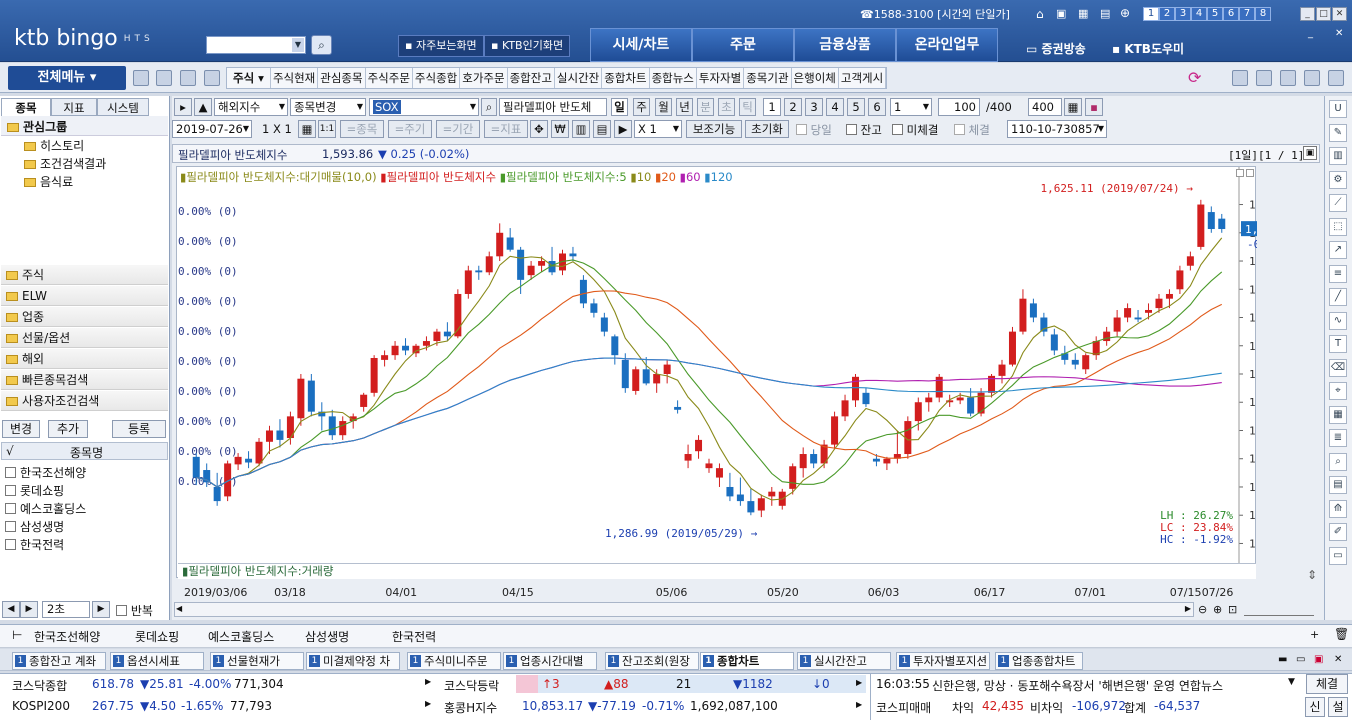 The height and width of the screenshot is (721, 1352). I want to click on legend-close-icon, so click(1250, 173).